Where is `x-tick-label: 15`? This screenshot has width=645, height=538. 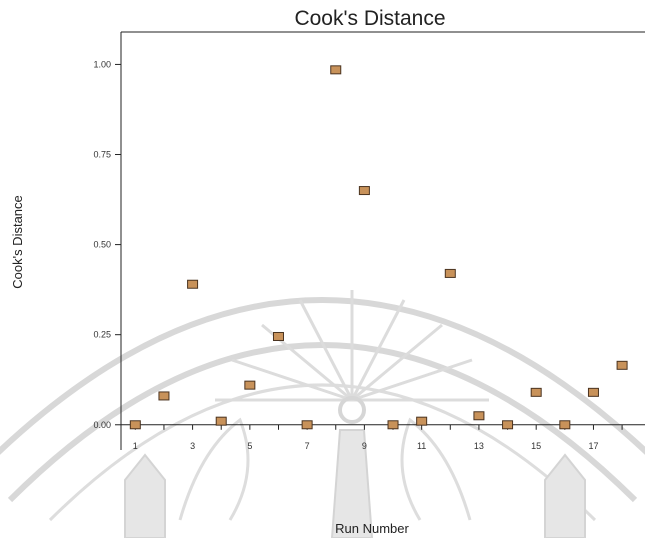
x-tick-label: 15 is located at coordinates (536, 446).